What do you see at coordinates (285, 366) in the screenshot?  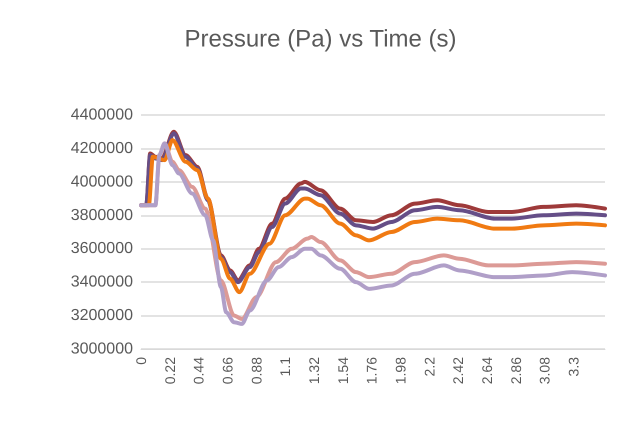 I see `x-tick-label: 1.1` at bounding box center [285, 366].